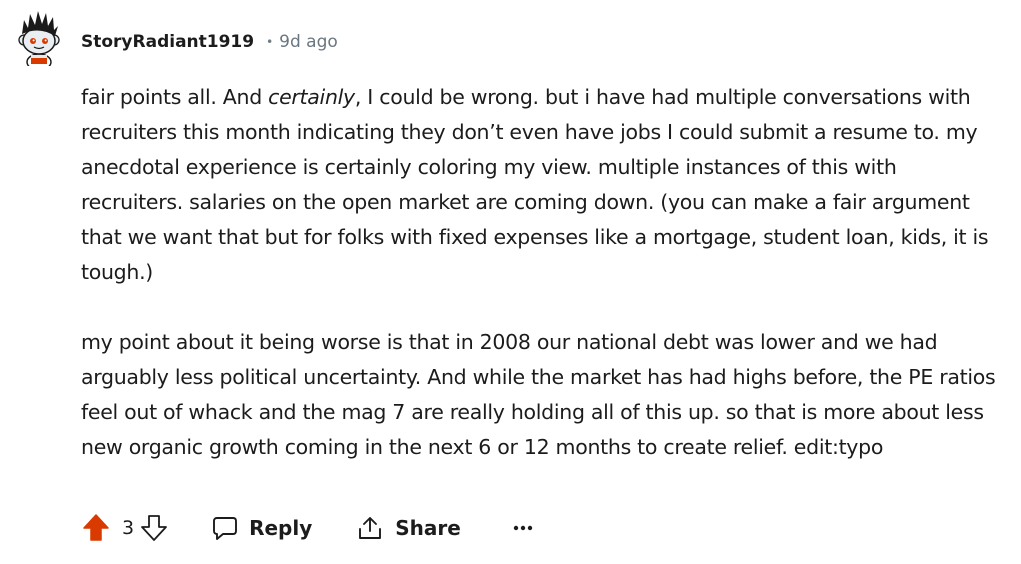 Image resolution: width=1021 pixels, height=564 pixels. Describe the element at coordinates (128, 528) in the screenshot. I see `vote-count: 3` at that location.